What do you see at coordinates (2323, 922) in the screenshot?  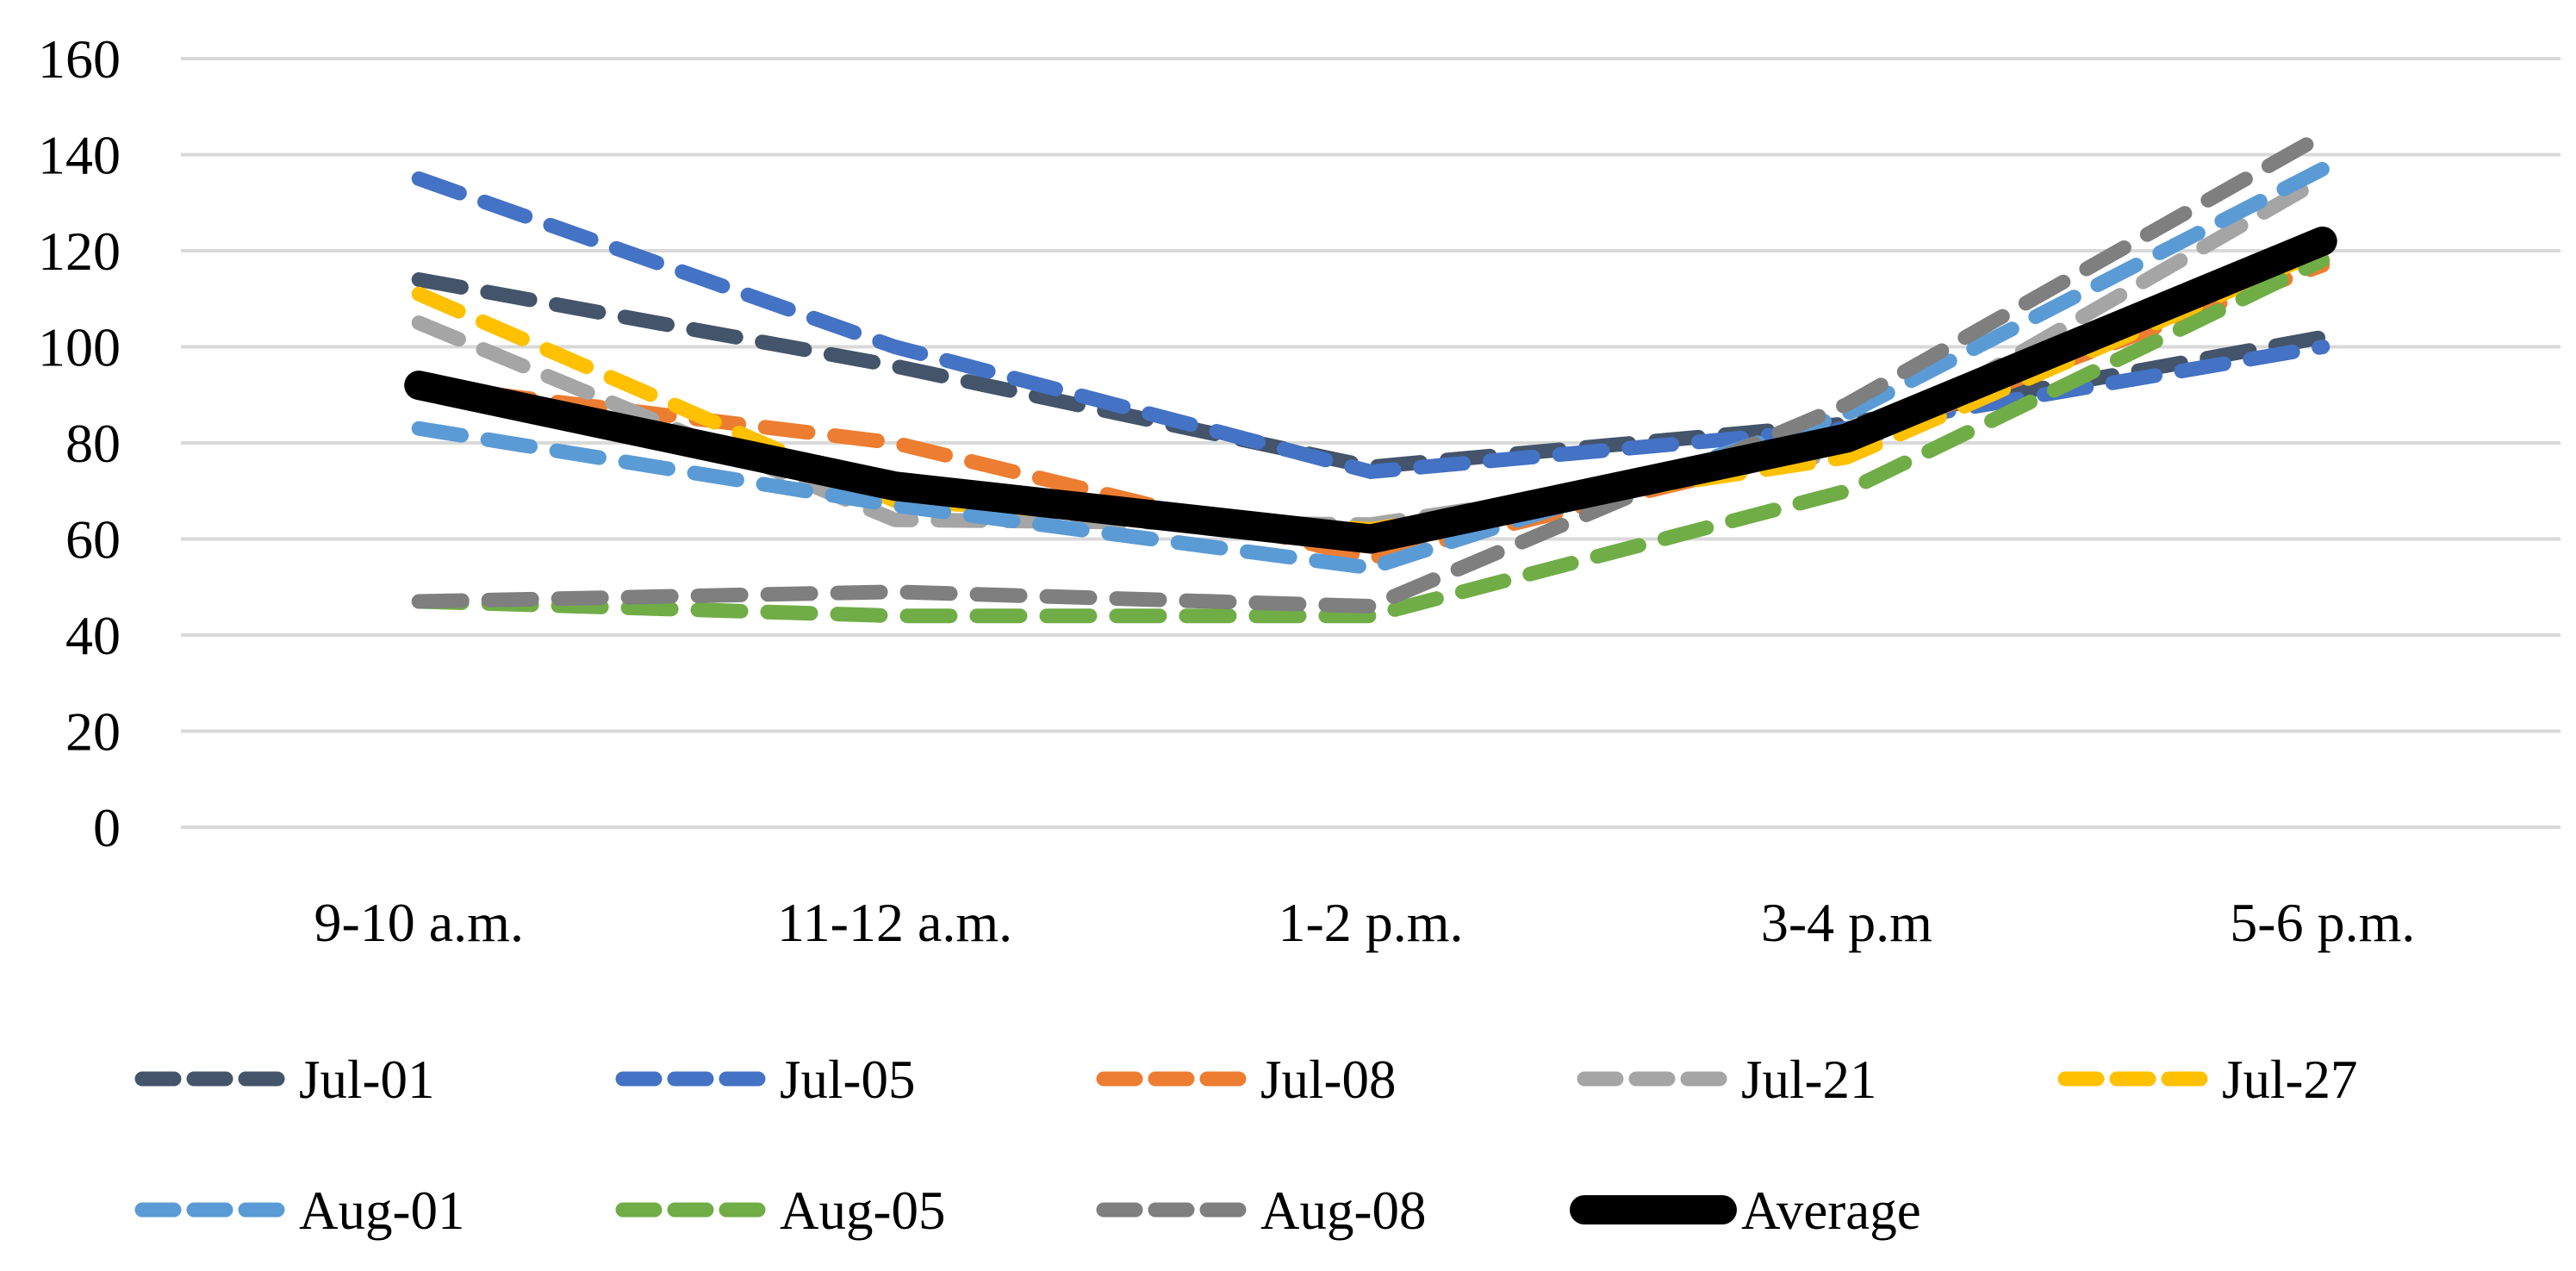 I see `x-axis-tick-label: 5-6 p.m.` at bounding box center [2323, 922].